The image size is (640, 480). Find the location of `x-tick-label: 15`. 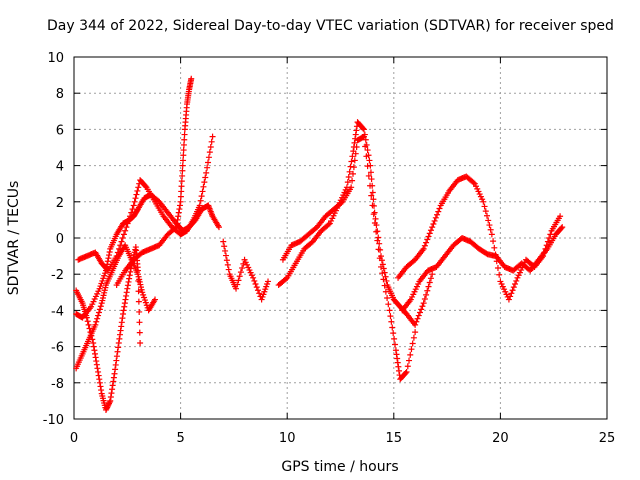

x-tick-label: 15 is located at coordinates (394, 438).